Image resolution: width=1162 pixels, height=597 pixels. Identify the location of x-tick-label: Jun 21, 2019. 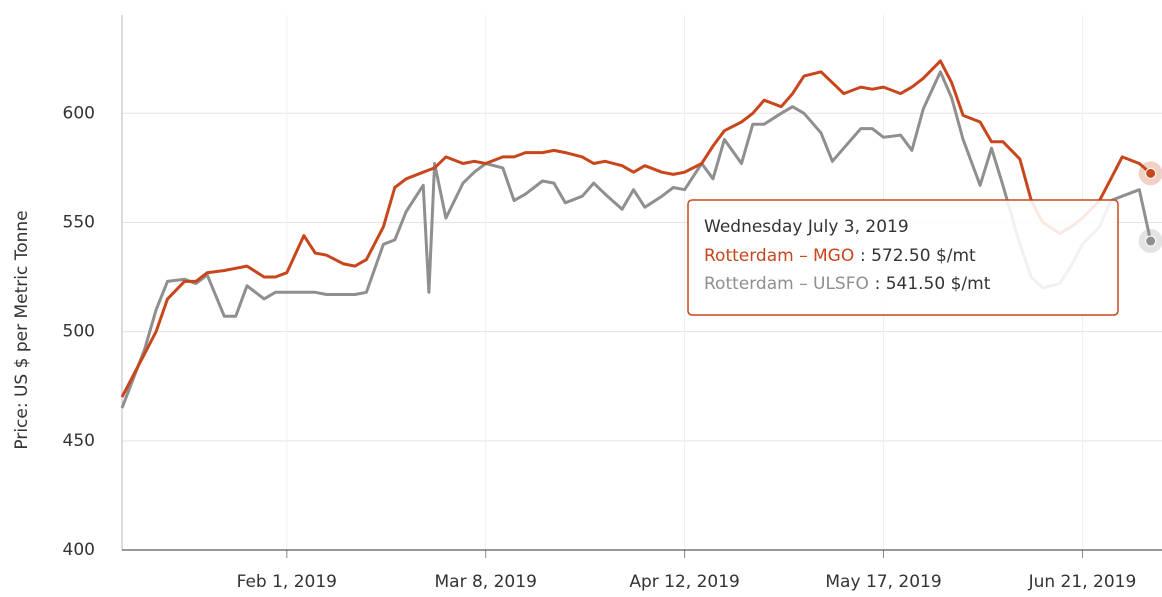
(1082, 582).